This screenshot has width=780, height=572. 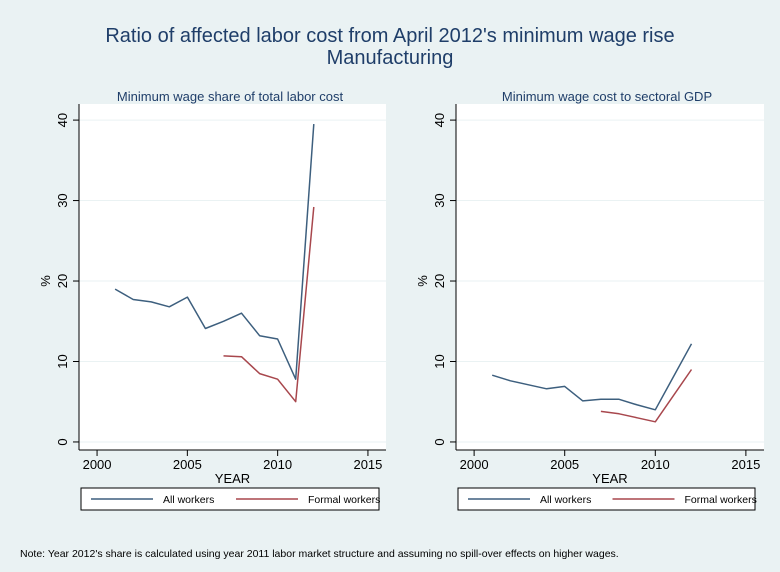 I want to click on left-y-tick-label: 10, so click(x=62, y=361).